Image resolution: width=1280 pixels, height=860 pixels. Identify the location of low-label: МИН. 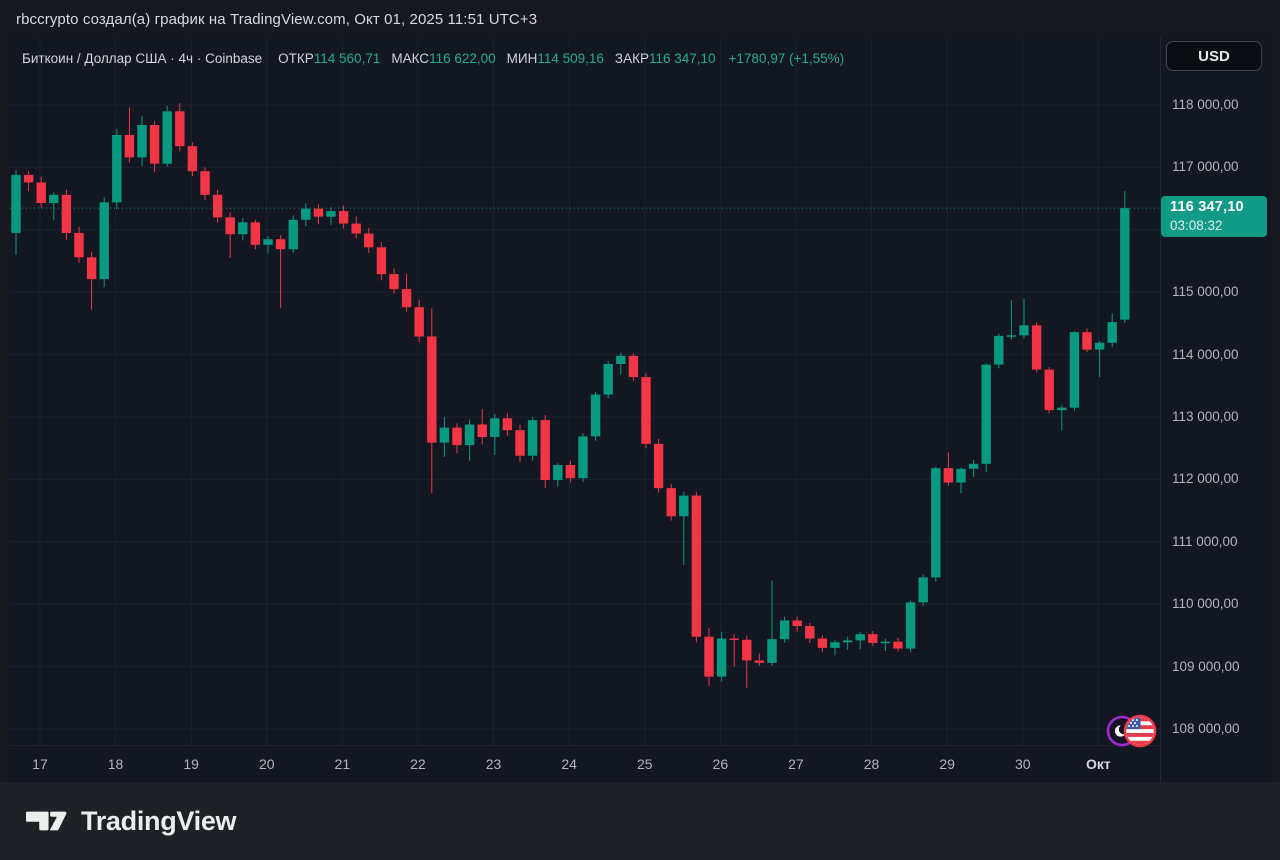
(522, 58).